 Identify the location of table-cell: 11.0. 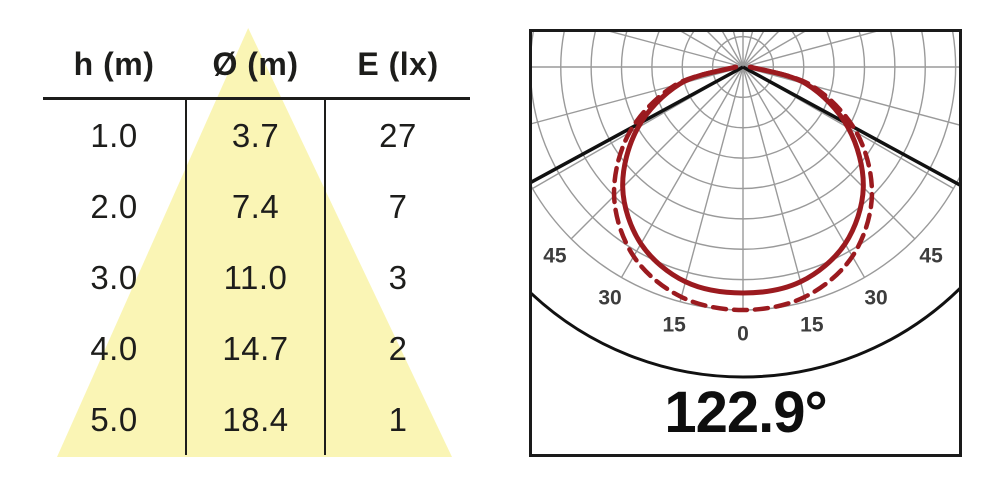
(255, 277).